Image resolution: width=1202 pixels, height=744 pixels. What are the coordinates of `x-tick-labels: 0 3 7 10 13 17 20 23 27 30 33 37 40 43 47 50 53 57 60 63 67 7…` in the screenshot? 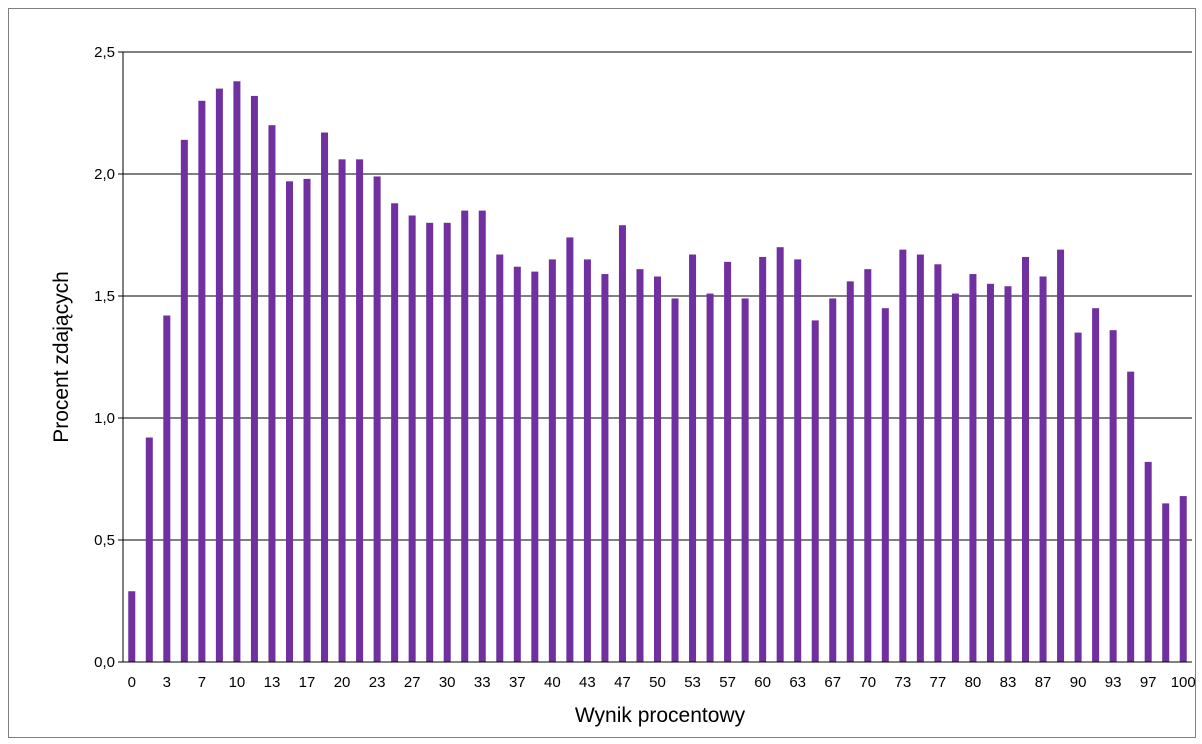 It's located at (662, 682).